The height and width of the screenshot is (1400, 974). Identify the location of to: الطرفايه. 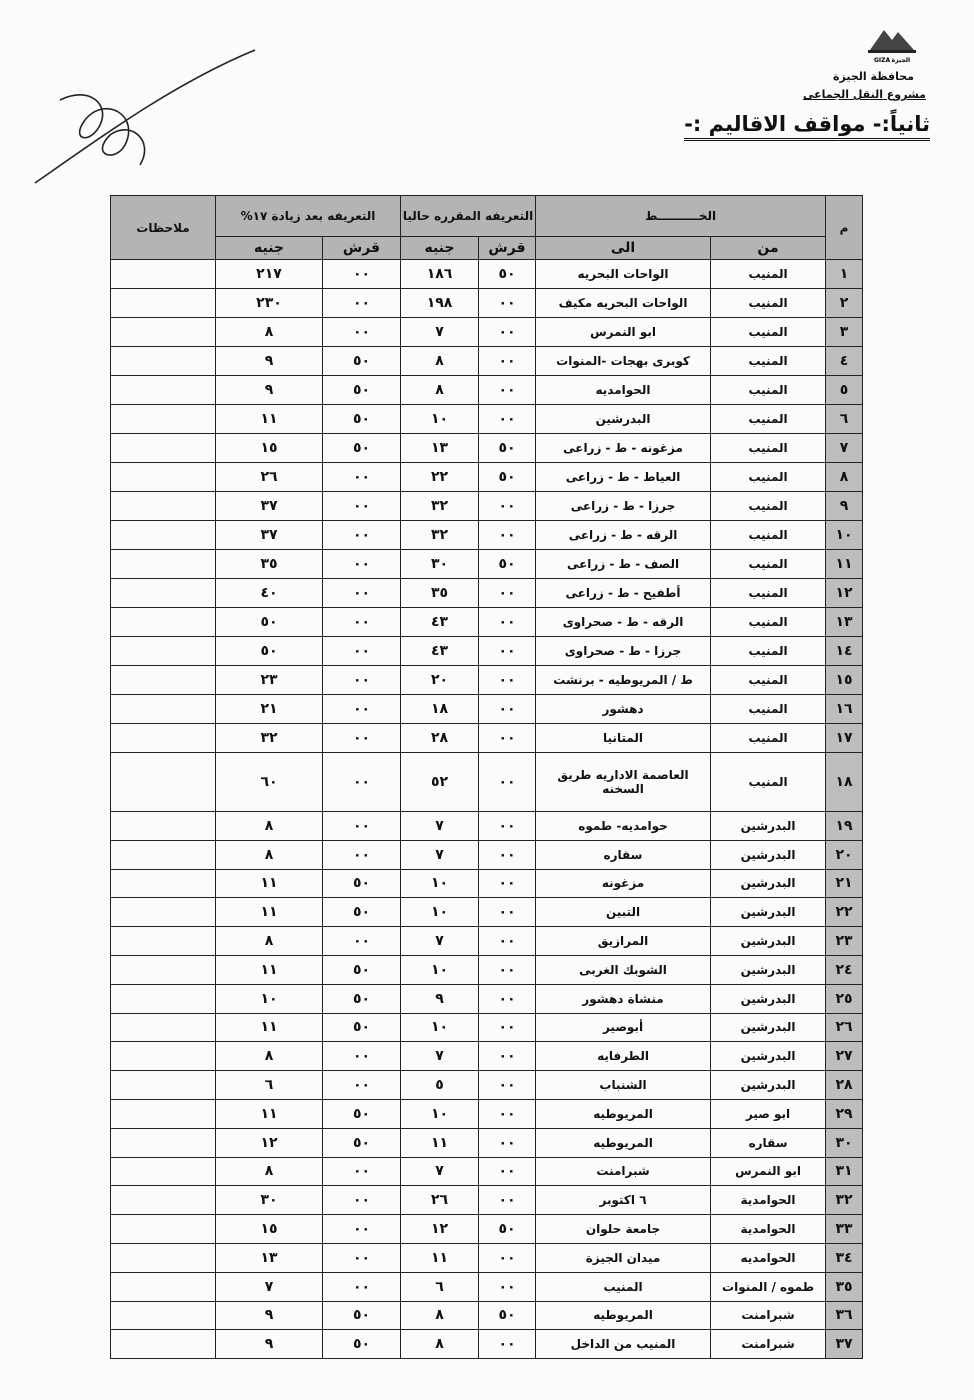
(623, 1056).